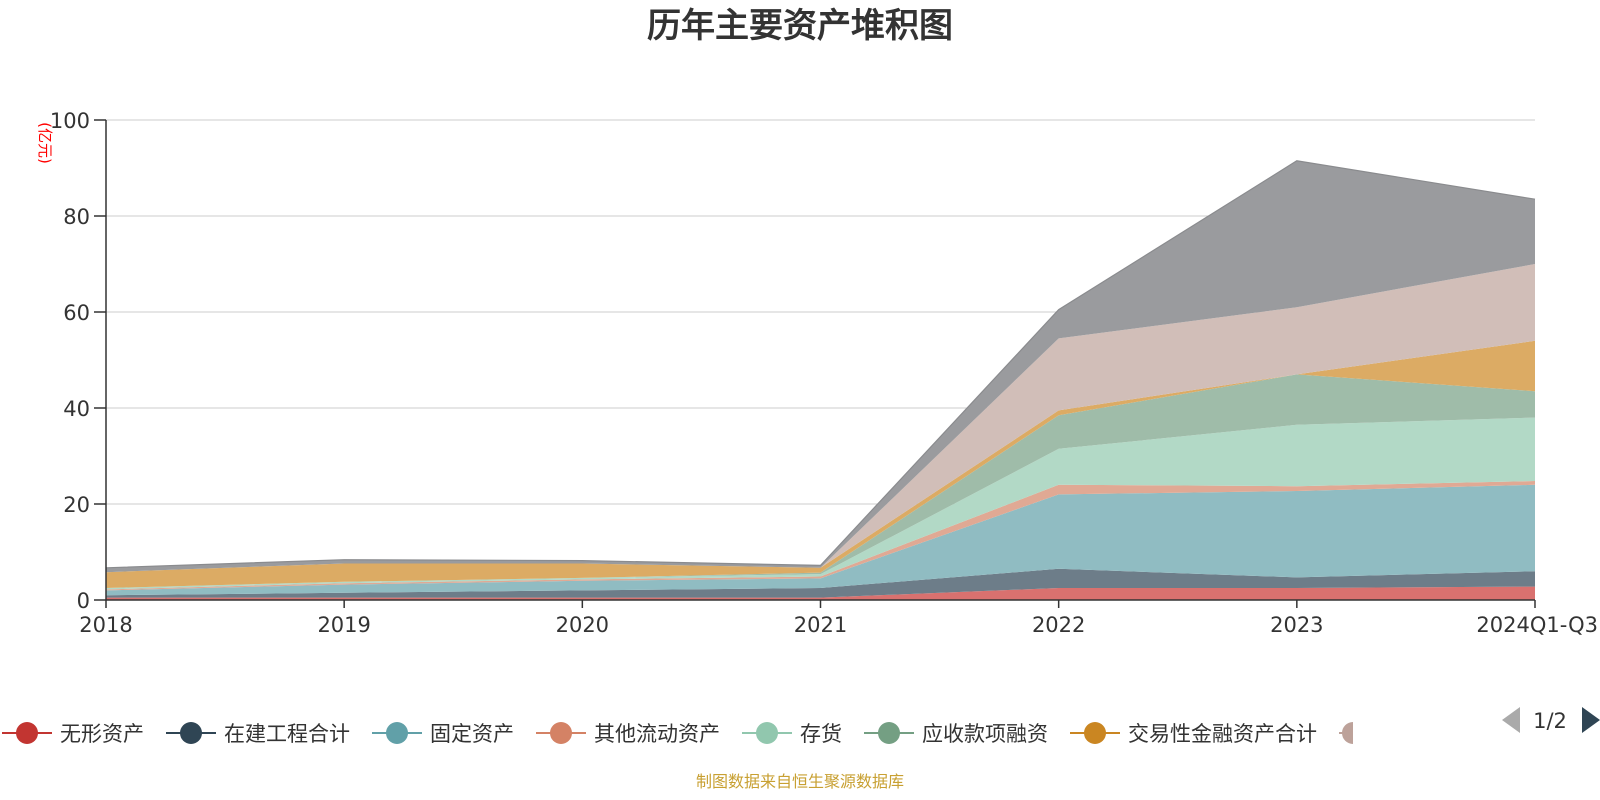 This screenshot has height=800, width=1600. What do you see at coordinates (343, 625) in the screenshot?
I see `x-tick-label: 2019` at bounding box center [343, 625].